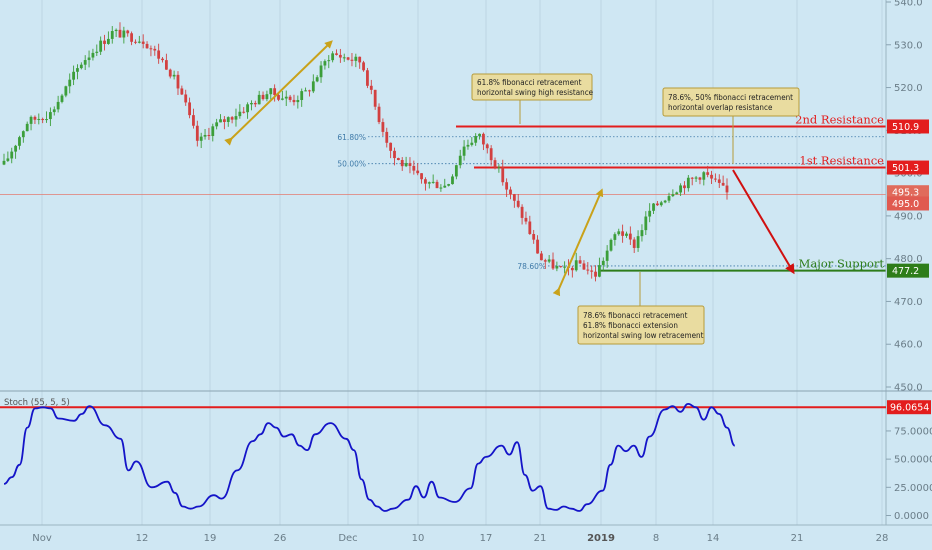 This screenshot has height=550, width=932. What do you see at coordinates (529, 82) in the screenshot?
I see `note-1-line-1: 61.8% fibonacci retracement` at bounding box center [529, 82].